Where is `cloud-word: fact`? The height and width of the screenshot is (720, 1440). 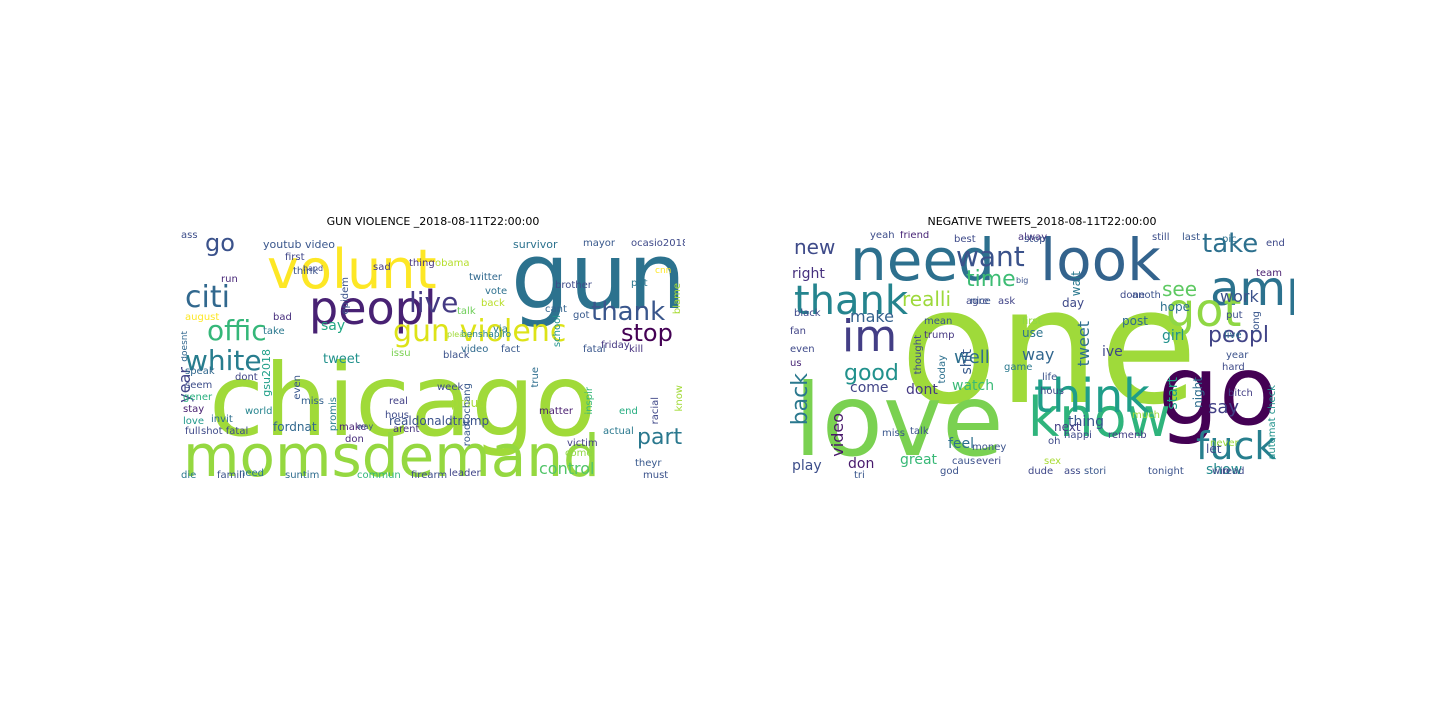 cloud-word: fact is located at coordinates (511, 349).